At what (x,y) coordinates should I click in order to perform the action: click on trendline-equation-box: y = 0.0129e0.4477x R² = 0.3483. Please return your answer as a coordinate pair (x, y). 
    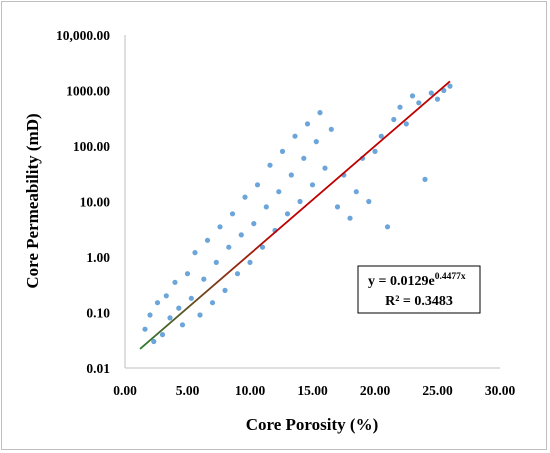
    Looking at the image, I should click on (419, 289).